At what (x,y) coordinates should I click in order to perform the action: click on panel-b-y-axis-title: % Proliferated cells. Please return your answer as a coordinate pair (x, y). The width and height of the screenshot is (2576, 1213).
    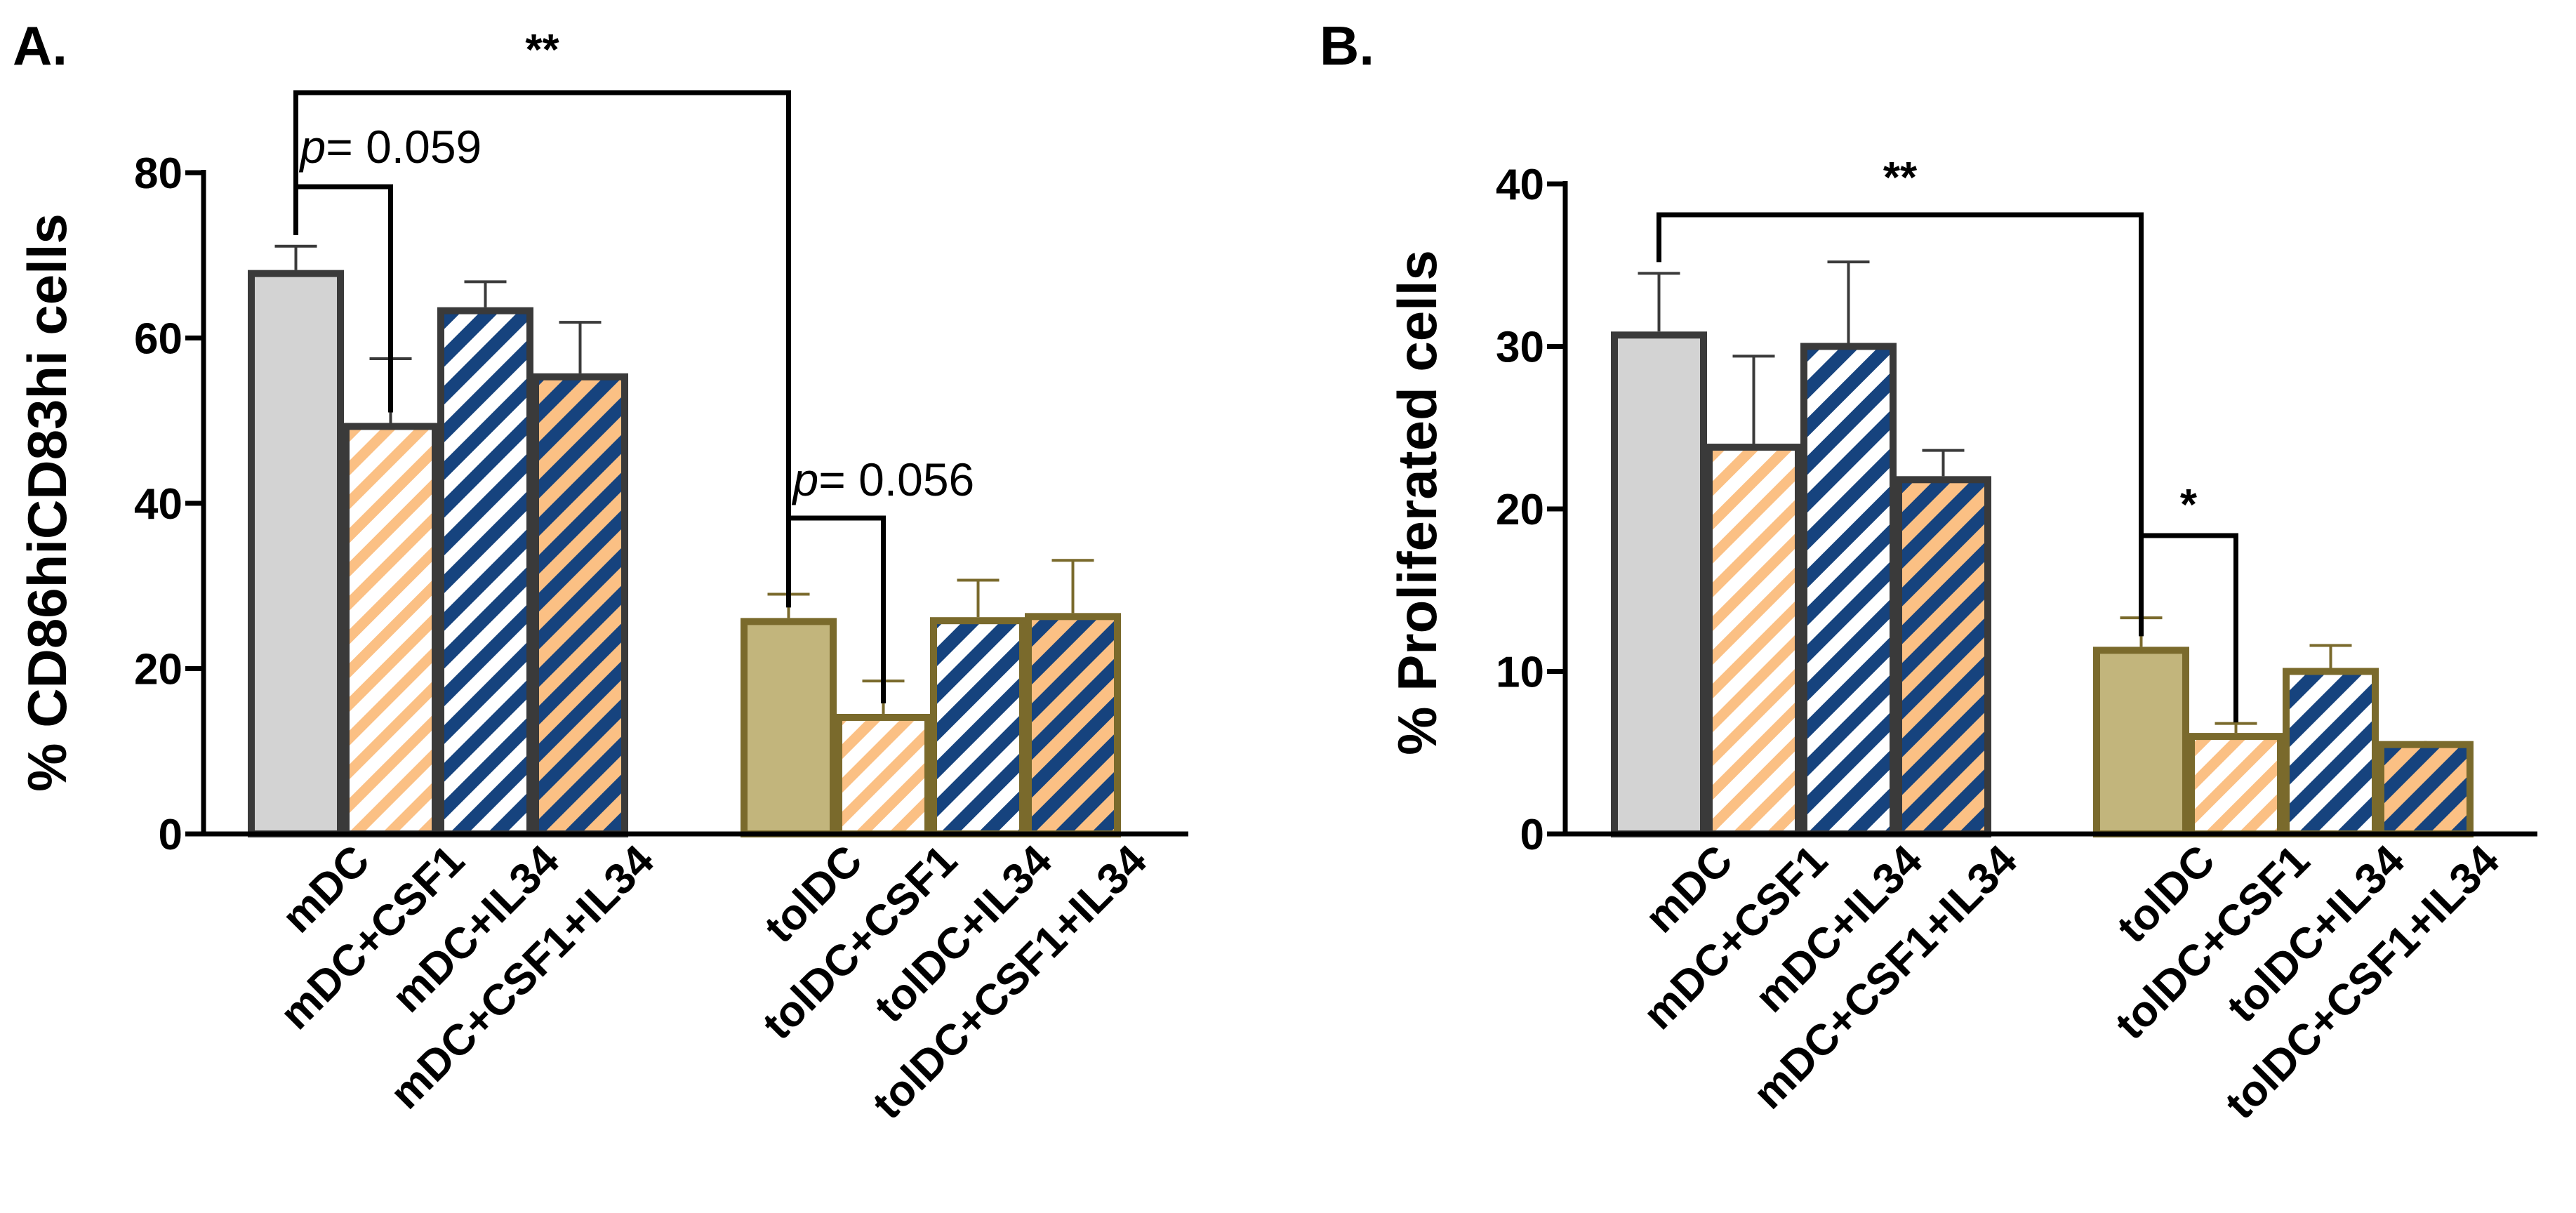
    Looking at the image, I should click on (1417, 502).